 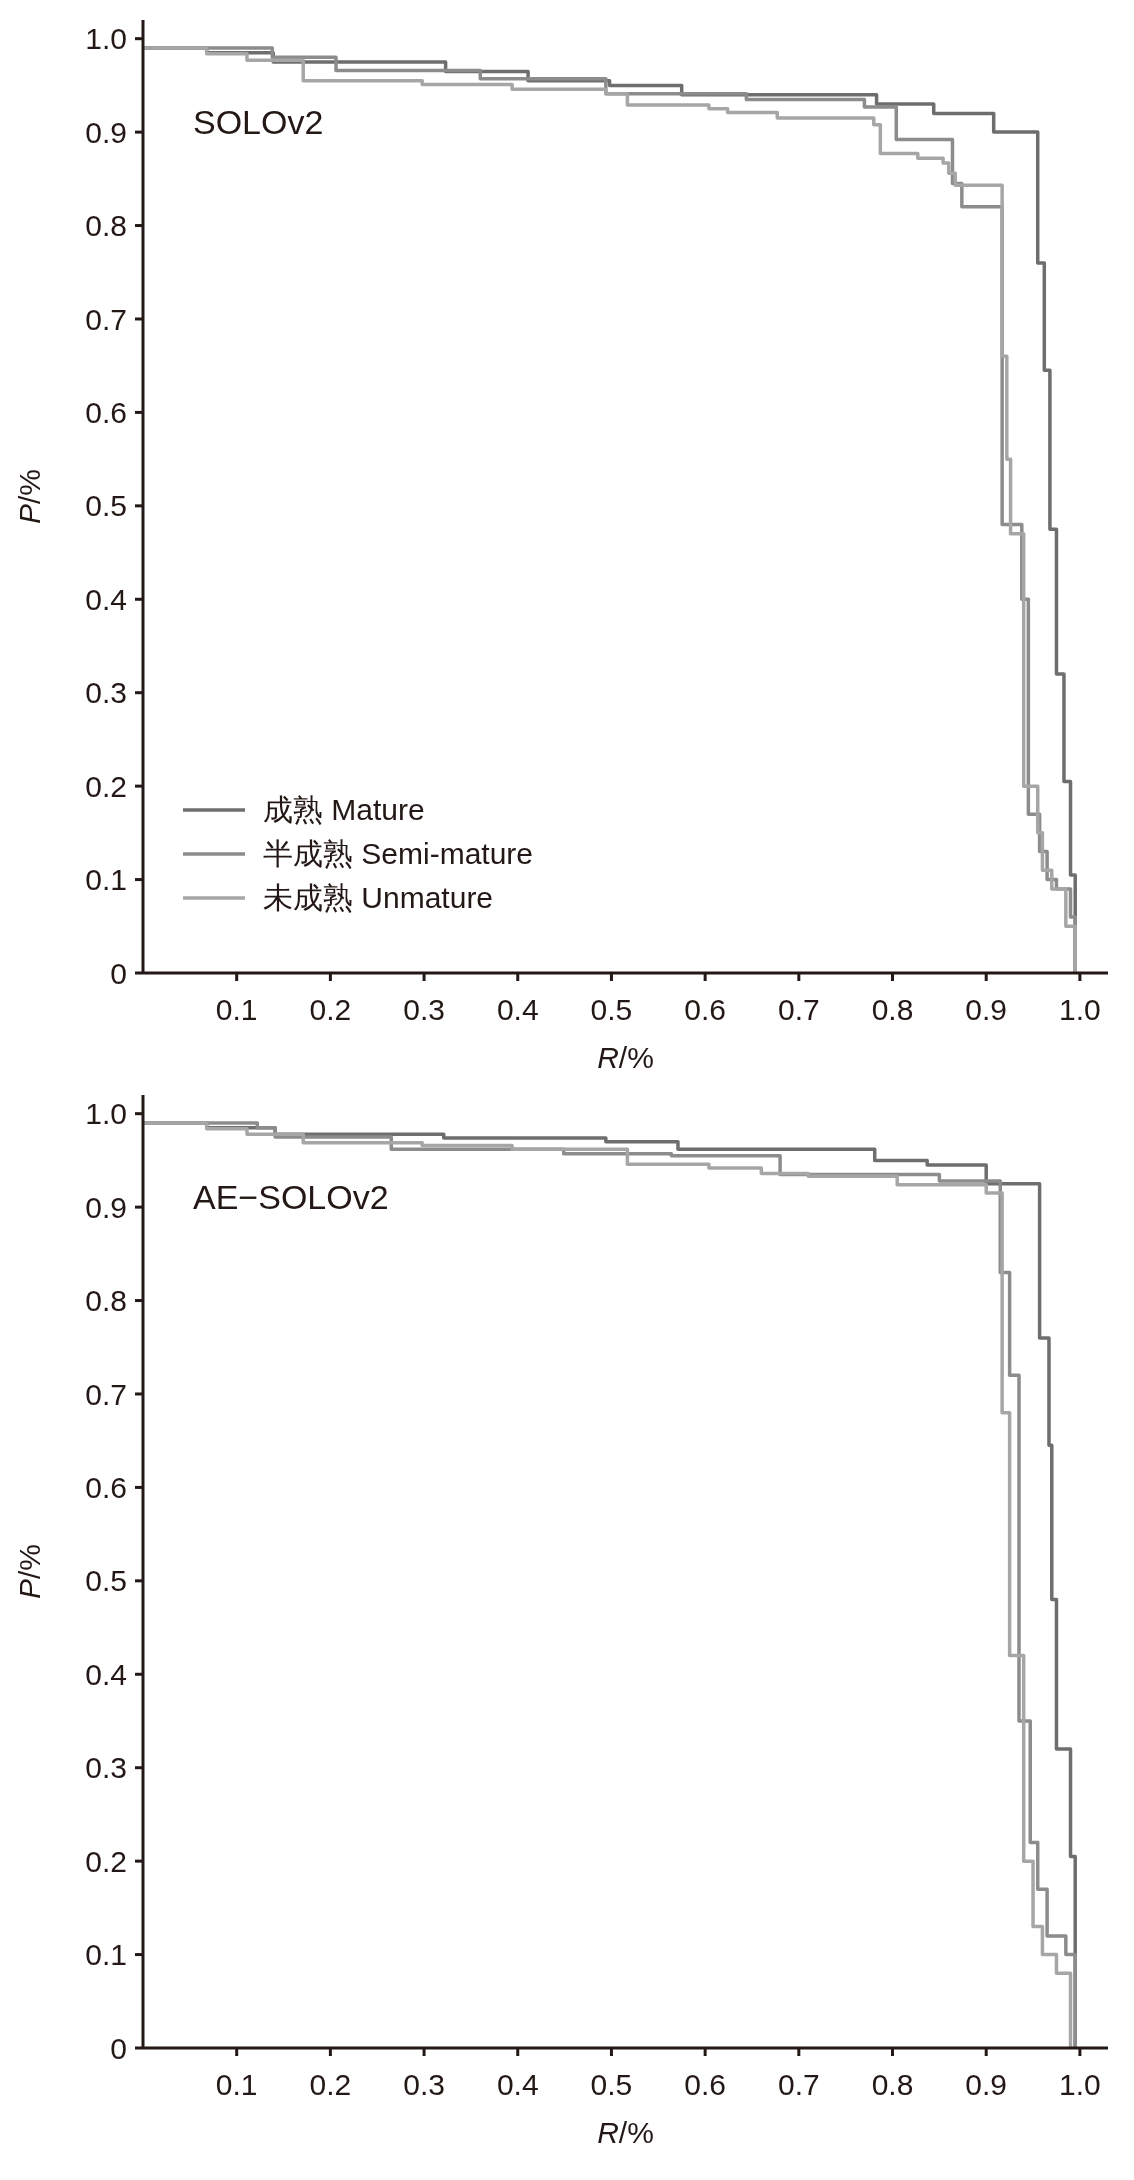 What do you see at coordinates (258, 122) in the screenshot?
I see `annotation: SOLOv2` at bounding box center [258, 122].